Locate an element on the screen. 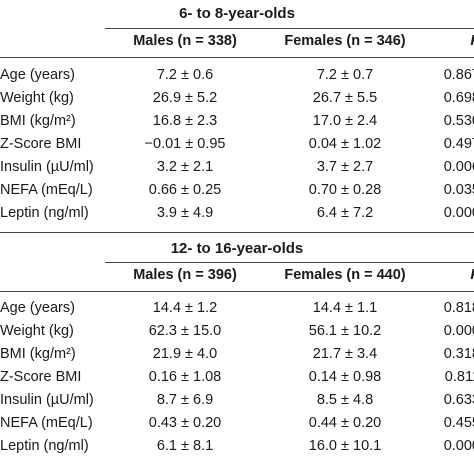 This screenshot has height=465, width=474. p-value: 0.455 is located at coordinates (458, 423).